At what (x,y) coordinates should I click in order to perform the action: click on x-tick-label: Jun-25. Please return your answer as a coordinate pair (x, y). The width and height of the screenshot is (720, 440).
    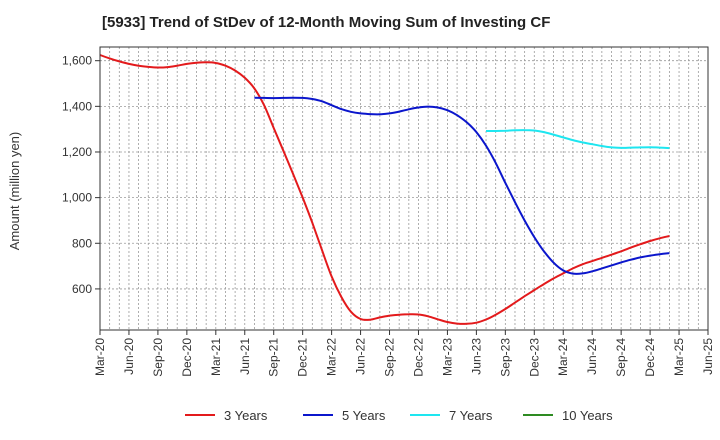
    Looking at the image, I should click on (708, 356).